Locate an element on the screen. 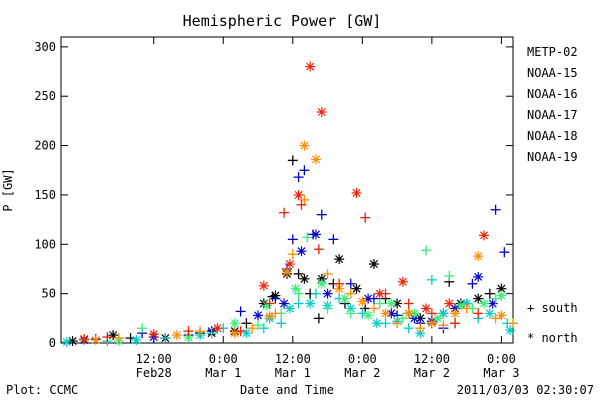 Image resolution: width=600 pixels, height=404 pixels. y-tick-label: 0 is located at coordinates (52, 343).